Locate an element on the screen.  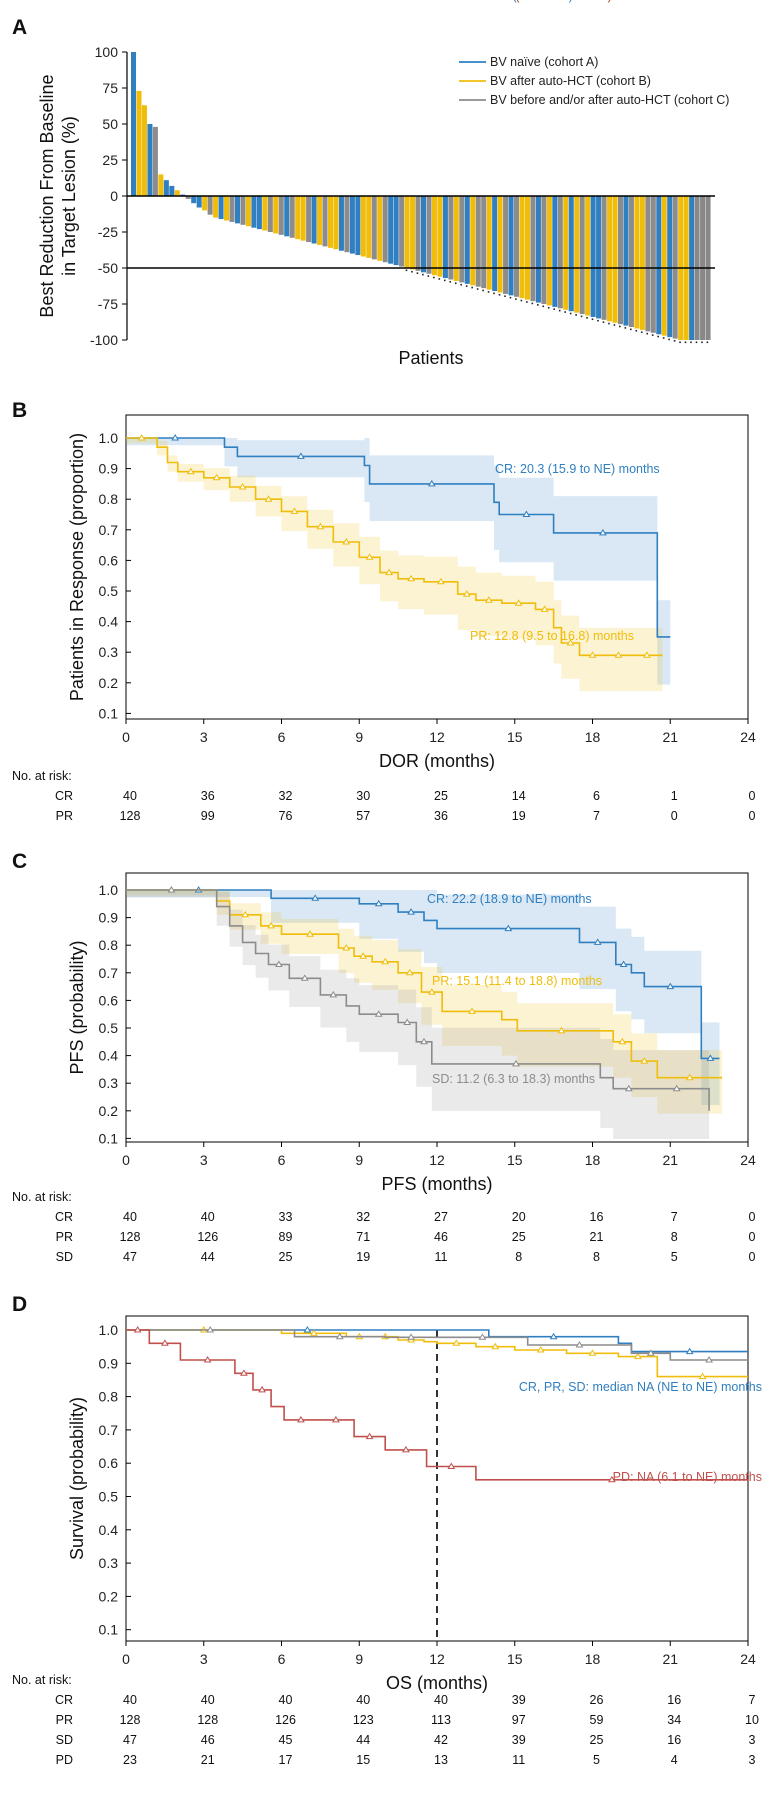
y-tick-label-b: 0.5 is located at coordinates (109, 591).